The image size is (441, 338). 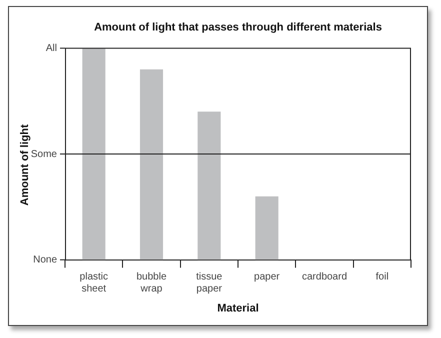 I want to click on x-tick-label: plastic sheet, so click(x=94, y=283).